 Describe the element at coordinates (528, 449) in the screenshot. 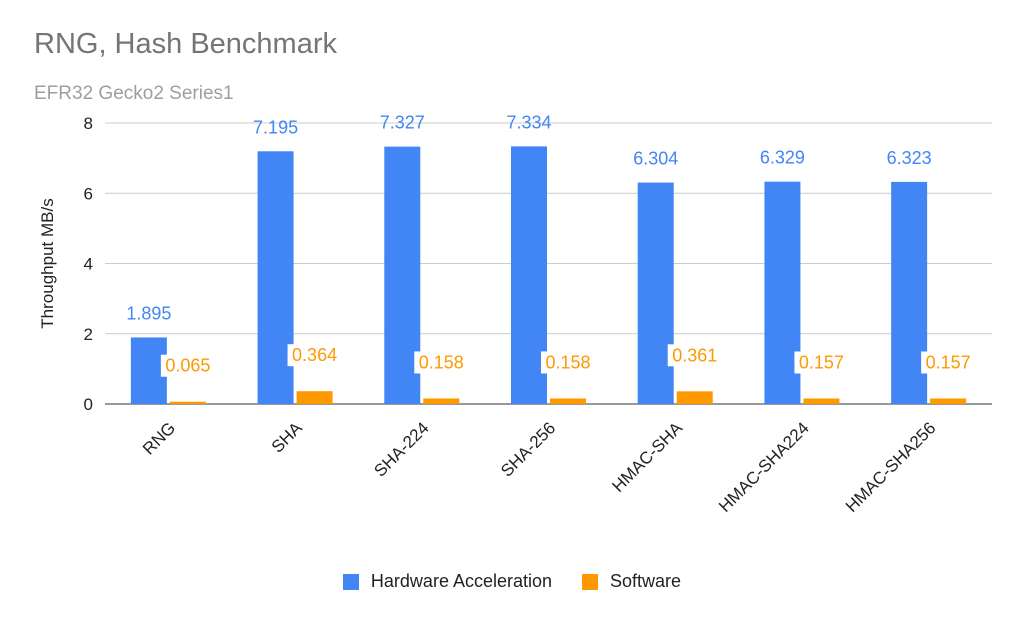

I see `x-tick-label: SHA-256` at that location.